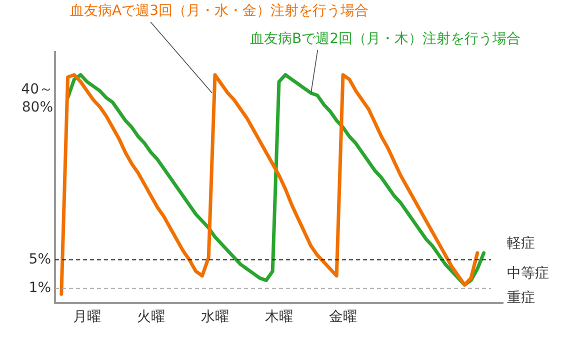  Describe the element at coordinates (521, 298) in the screenshot. I see `text: 重症` at that location.